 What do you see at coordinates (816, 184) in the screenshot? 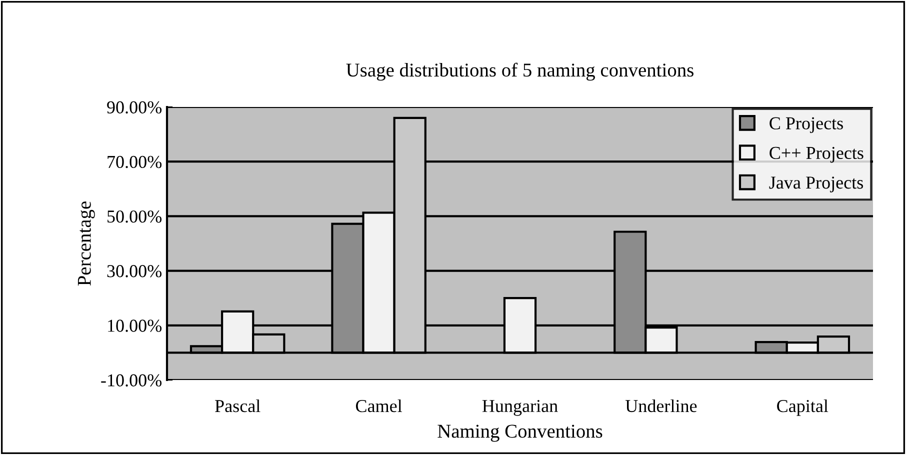
I see `legend-label: Java Projects` at bounding box center [816, 184].